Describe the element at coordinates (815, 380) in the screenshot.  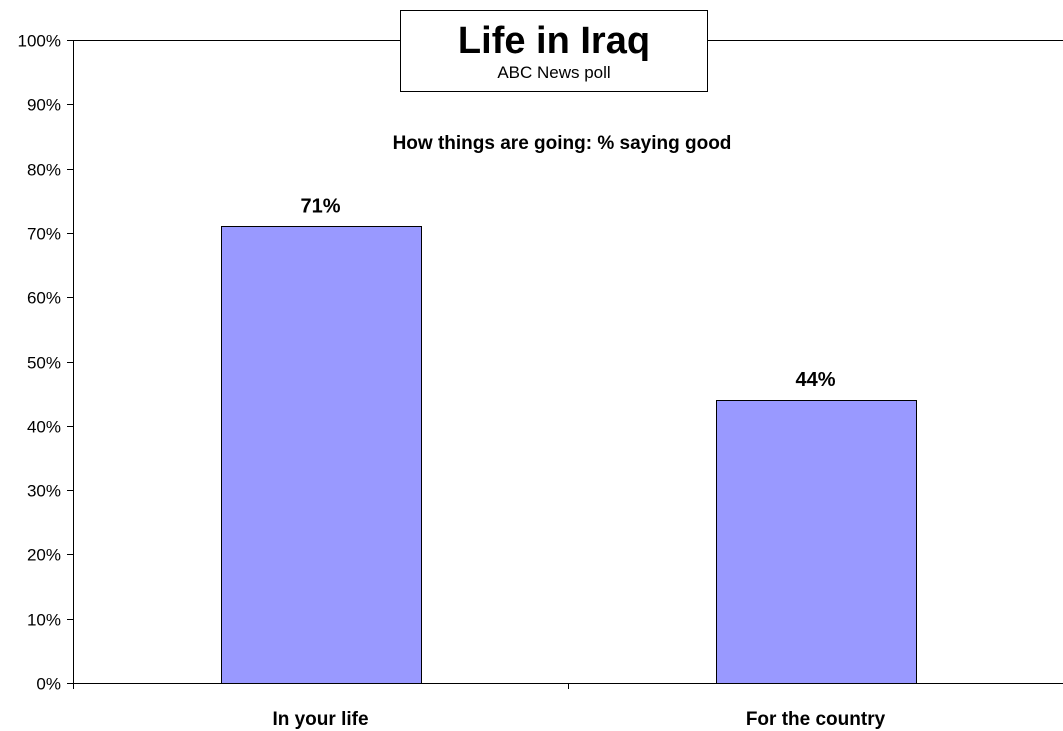
I see `data-label: 44%` at that location.